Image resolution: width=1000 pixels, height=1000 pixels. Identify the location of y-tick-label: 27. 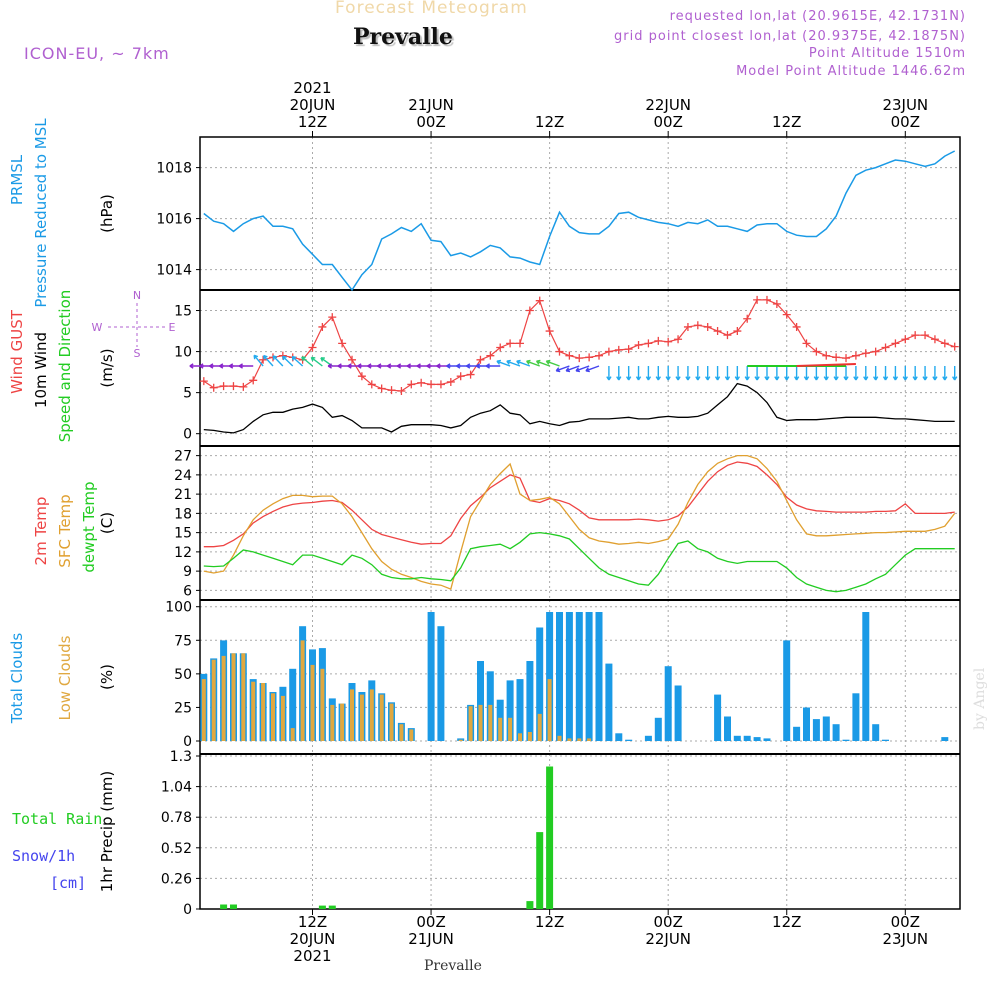
(183, 457).